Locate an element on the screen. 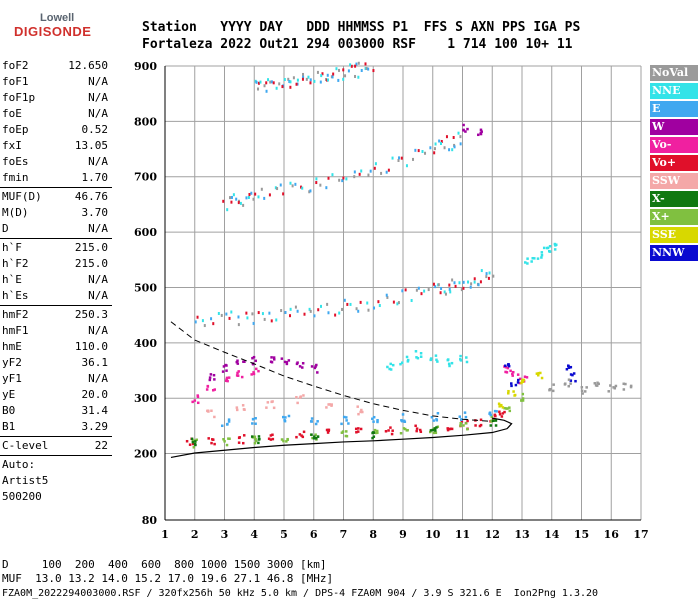 The height and width of the screenshot is (600, 700). y-tick-label: 400 is located at coordinates (145, 343).